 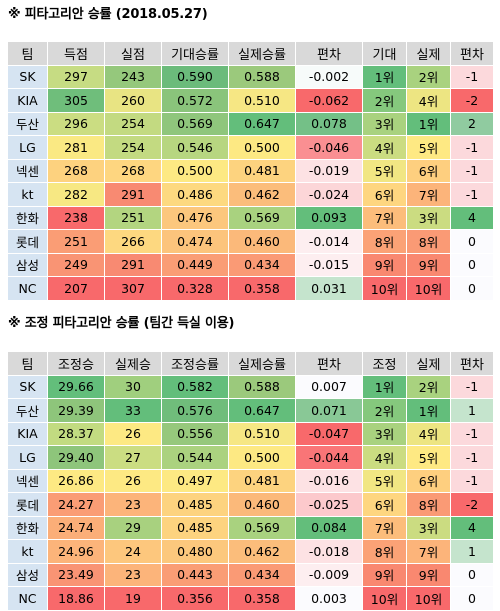 What do you see at coordinates (76, 194) in the screenshot?
I see `value-cell: 282` at bounding box center [76, 194].